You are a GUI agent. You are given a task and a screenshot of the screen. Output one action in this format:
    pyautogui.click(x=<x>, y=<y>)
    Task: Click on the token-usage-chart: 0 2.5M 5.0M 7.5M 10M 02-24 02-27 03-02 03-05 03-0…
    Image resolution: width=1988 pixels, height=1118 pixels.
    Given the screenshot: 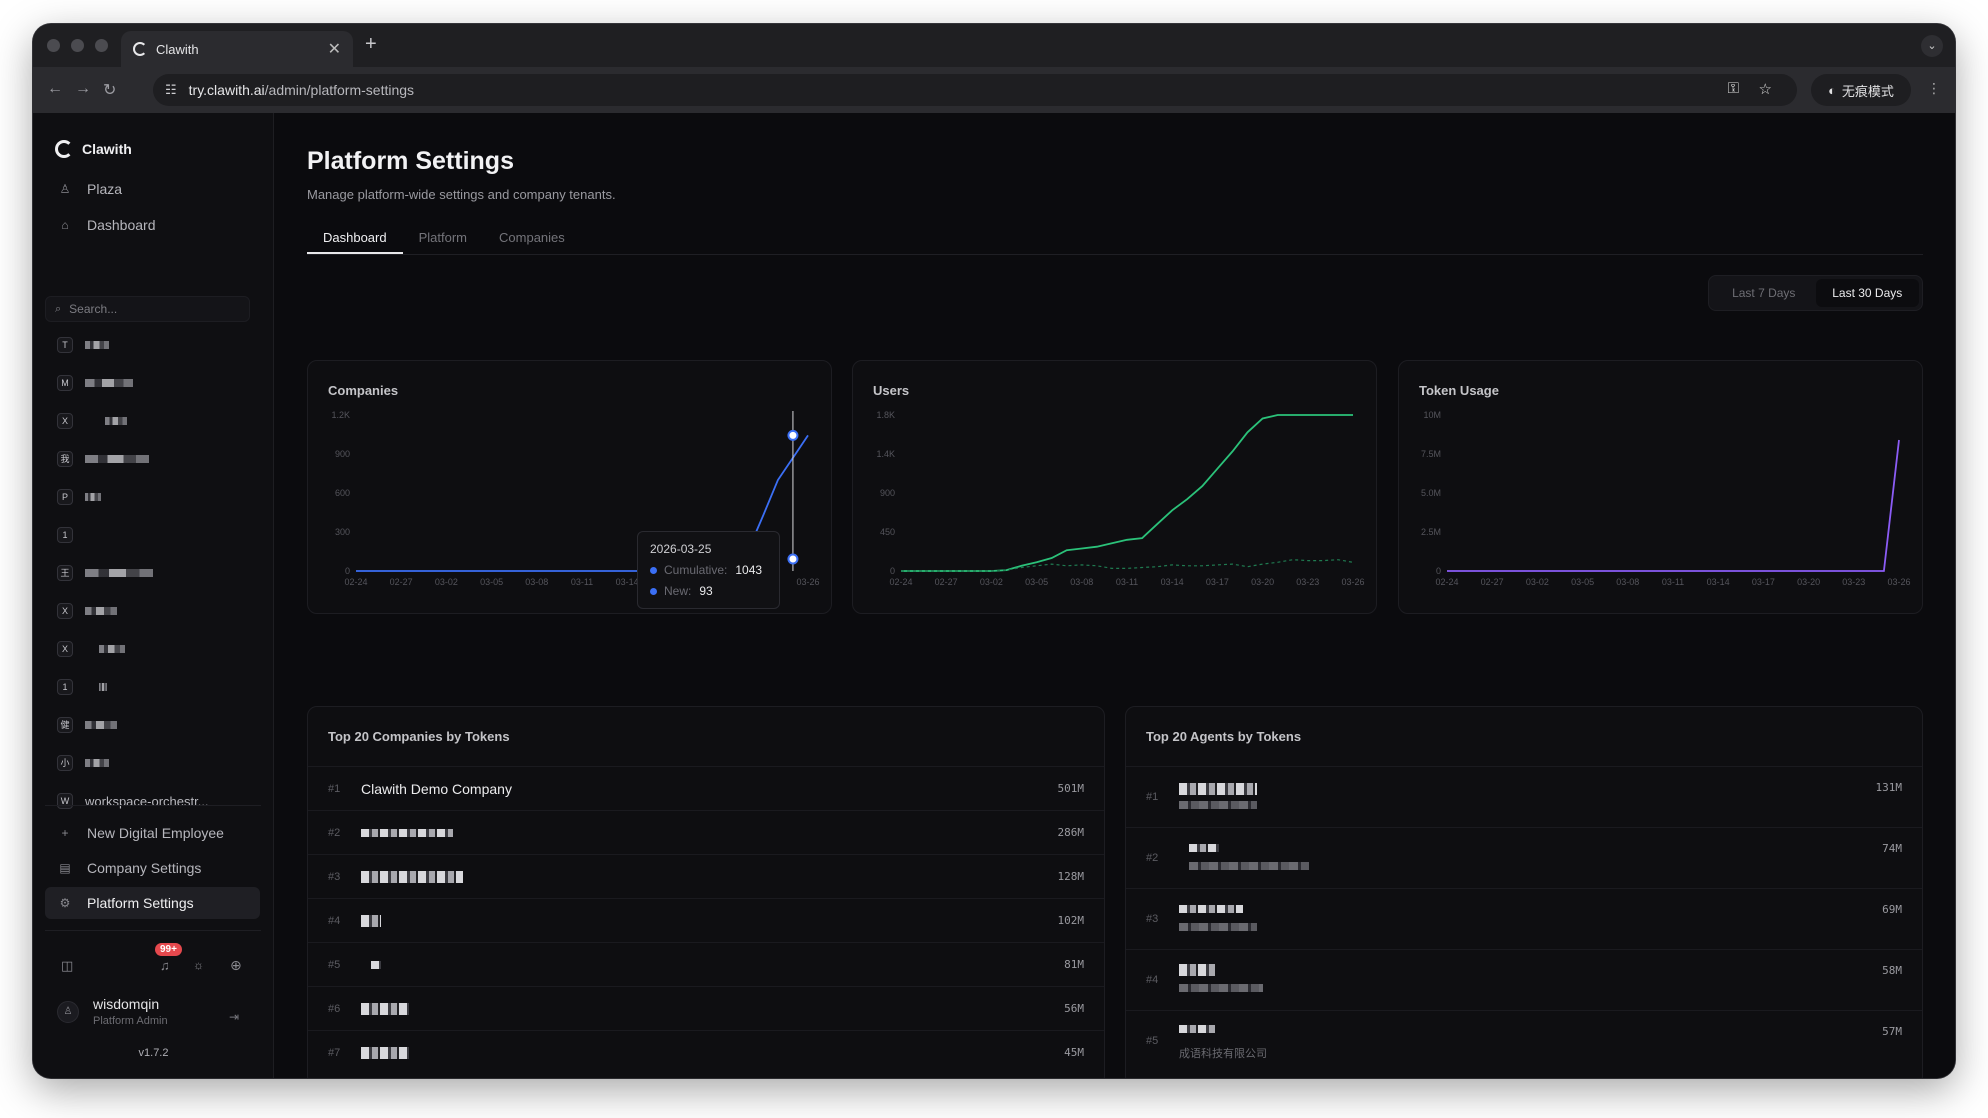 What is the action you would take?
    pyautogui.click(x=1661, y=487)
    